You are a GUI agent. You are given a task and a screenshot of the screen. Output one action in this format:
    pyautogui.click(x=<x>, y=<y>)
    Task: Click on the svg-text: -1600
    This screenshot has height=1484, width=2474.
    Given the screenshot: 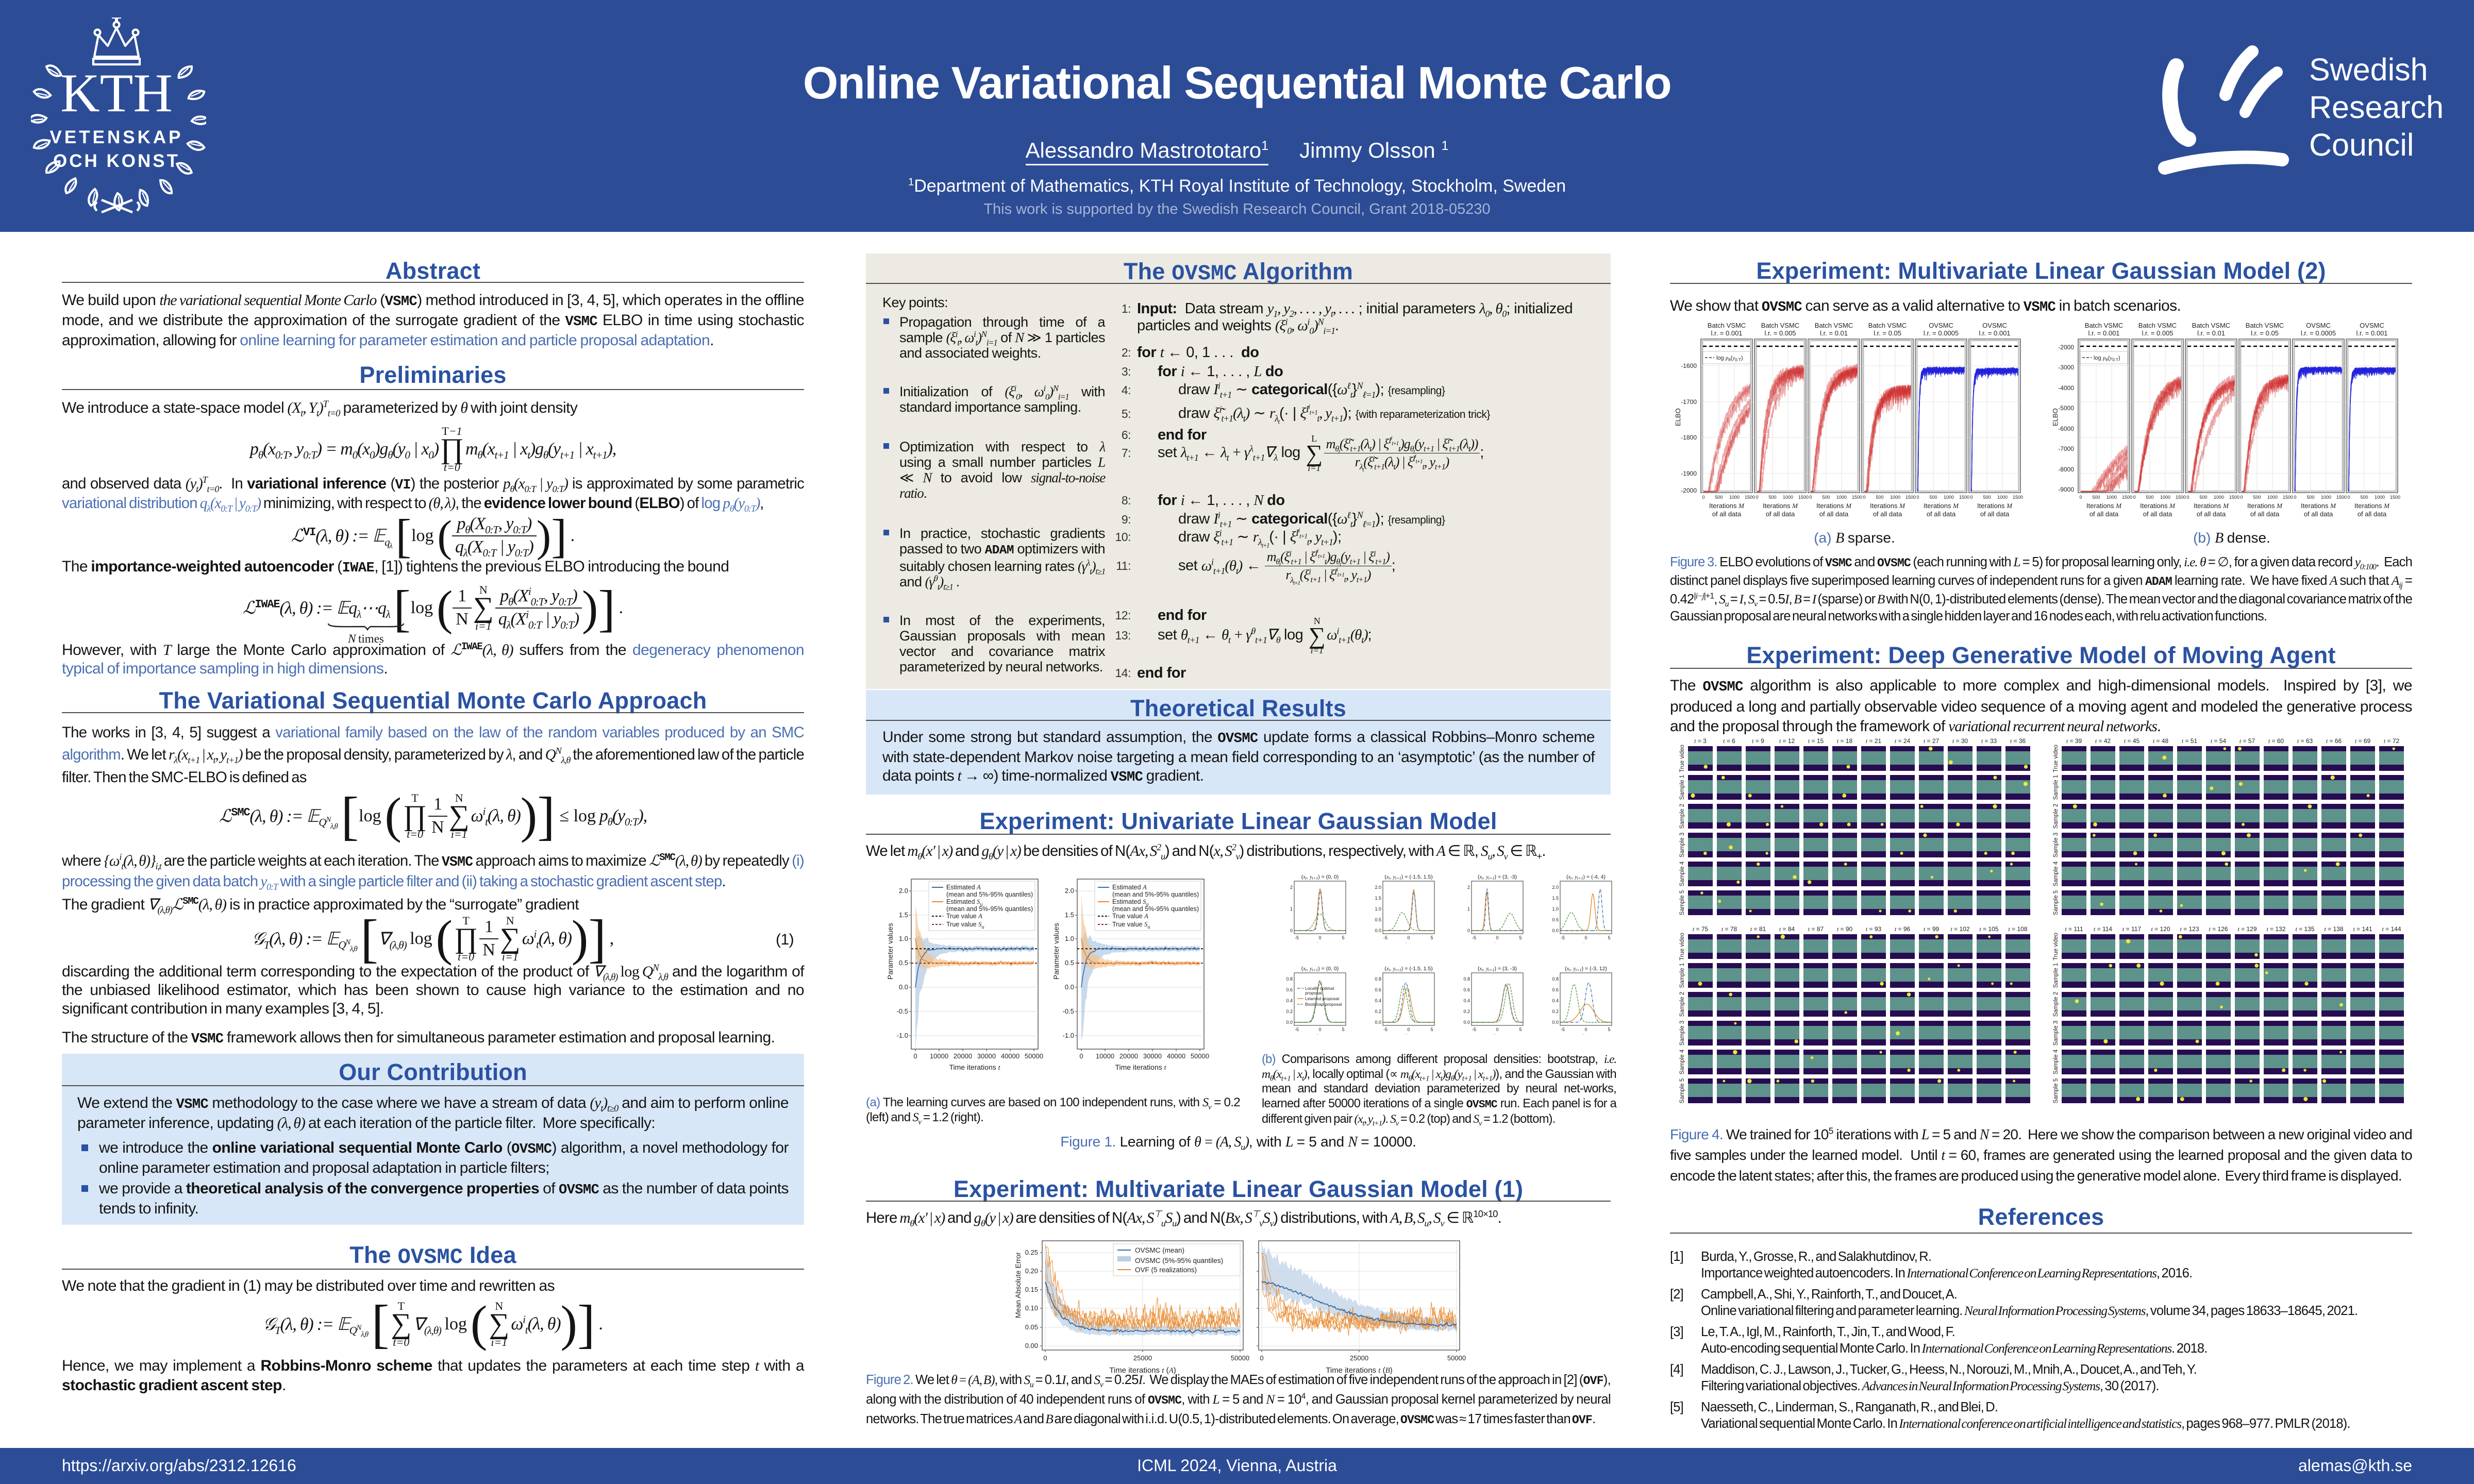 What is the action you would take?
    pyautogui.click(x=1689, y=365)
    